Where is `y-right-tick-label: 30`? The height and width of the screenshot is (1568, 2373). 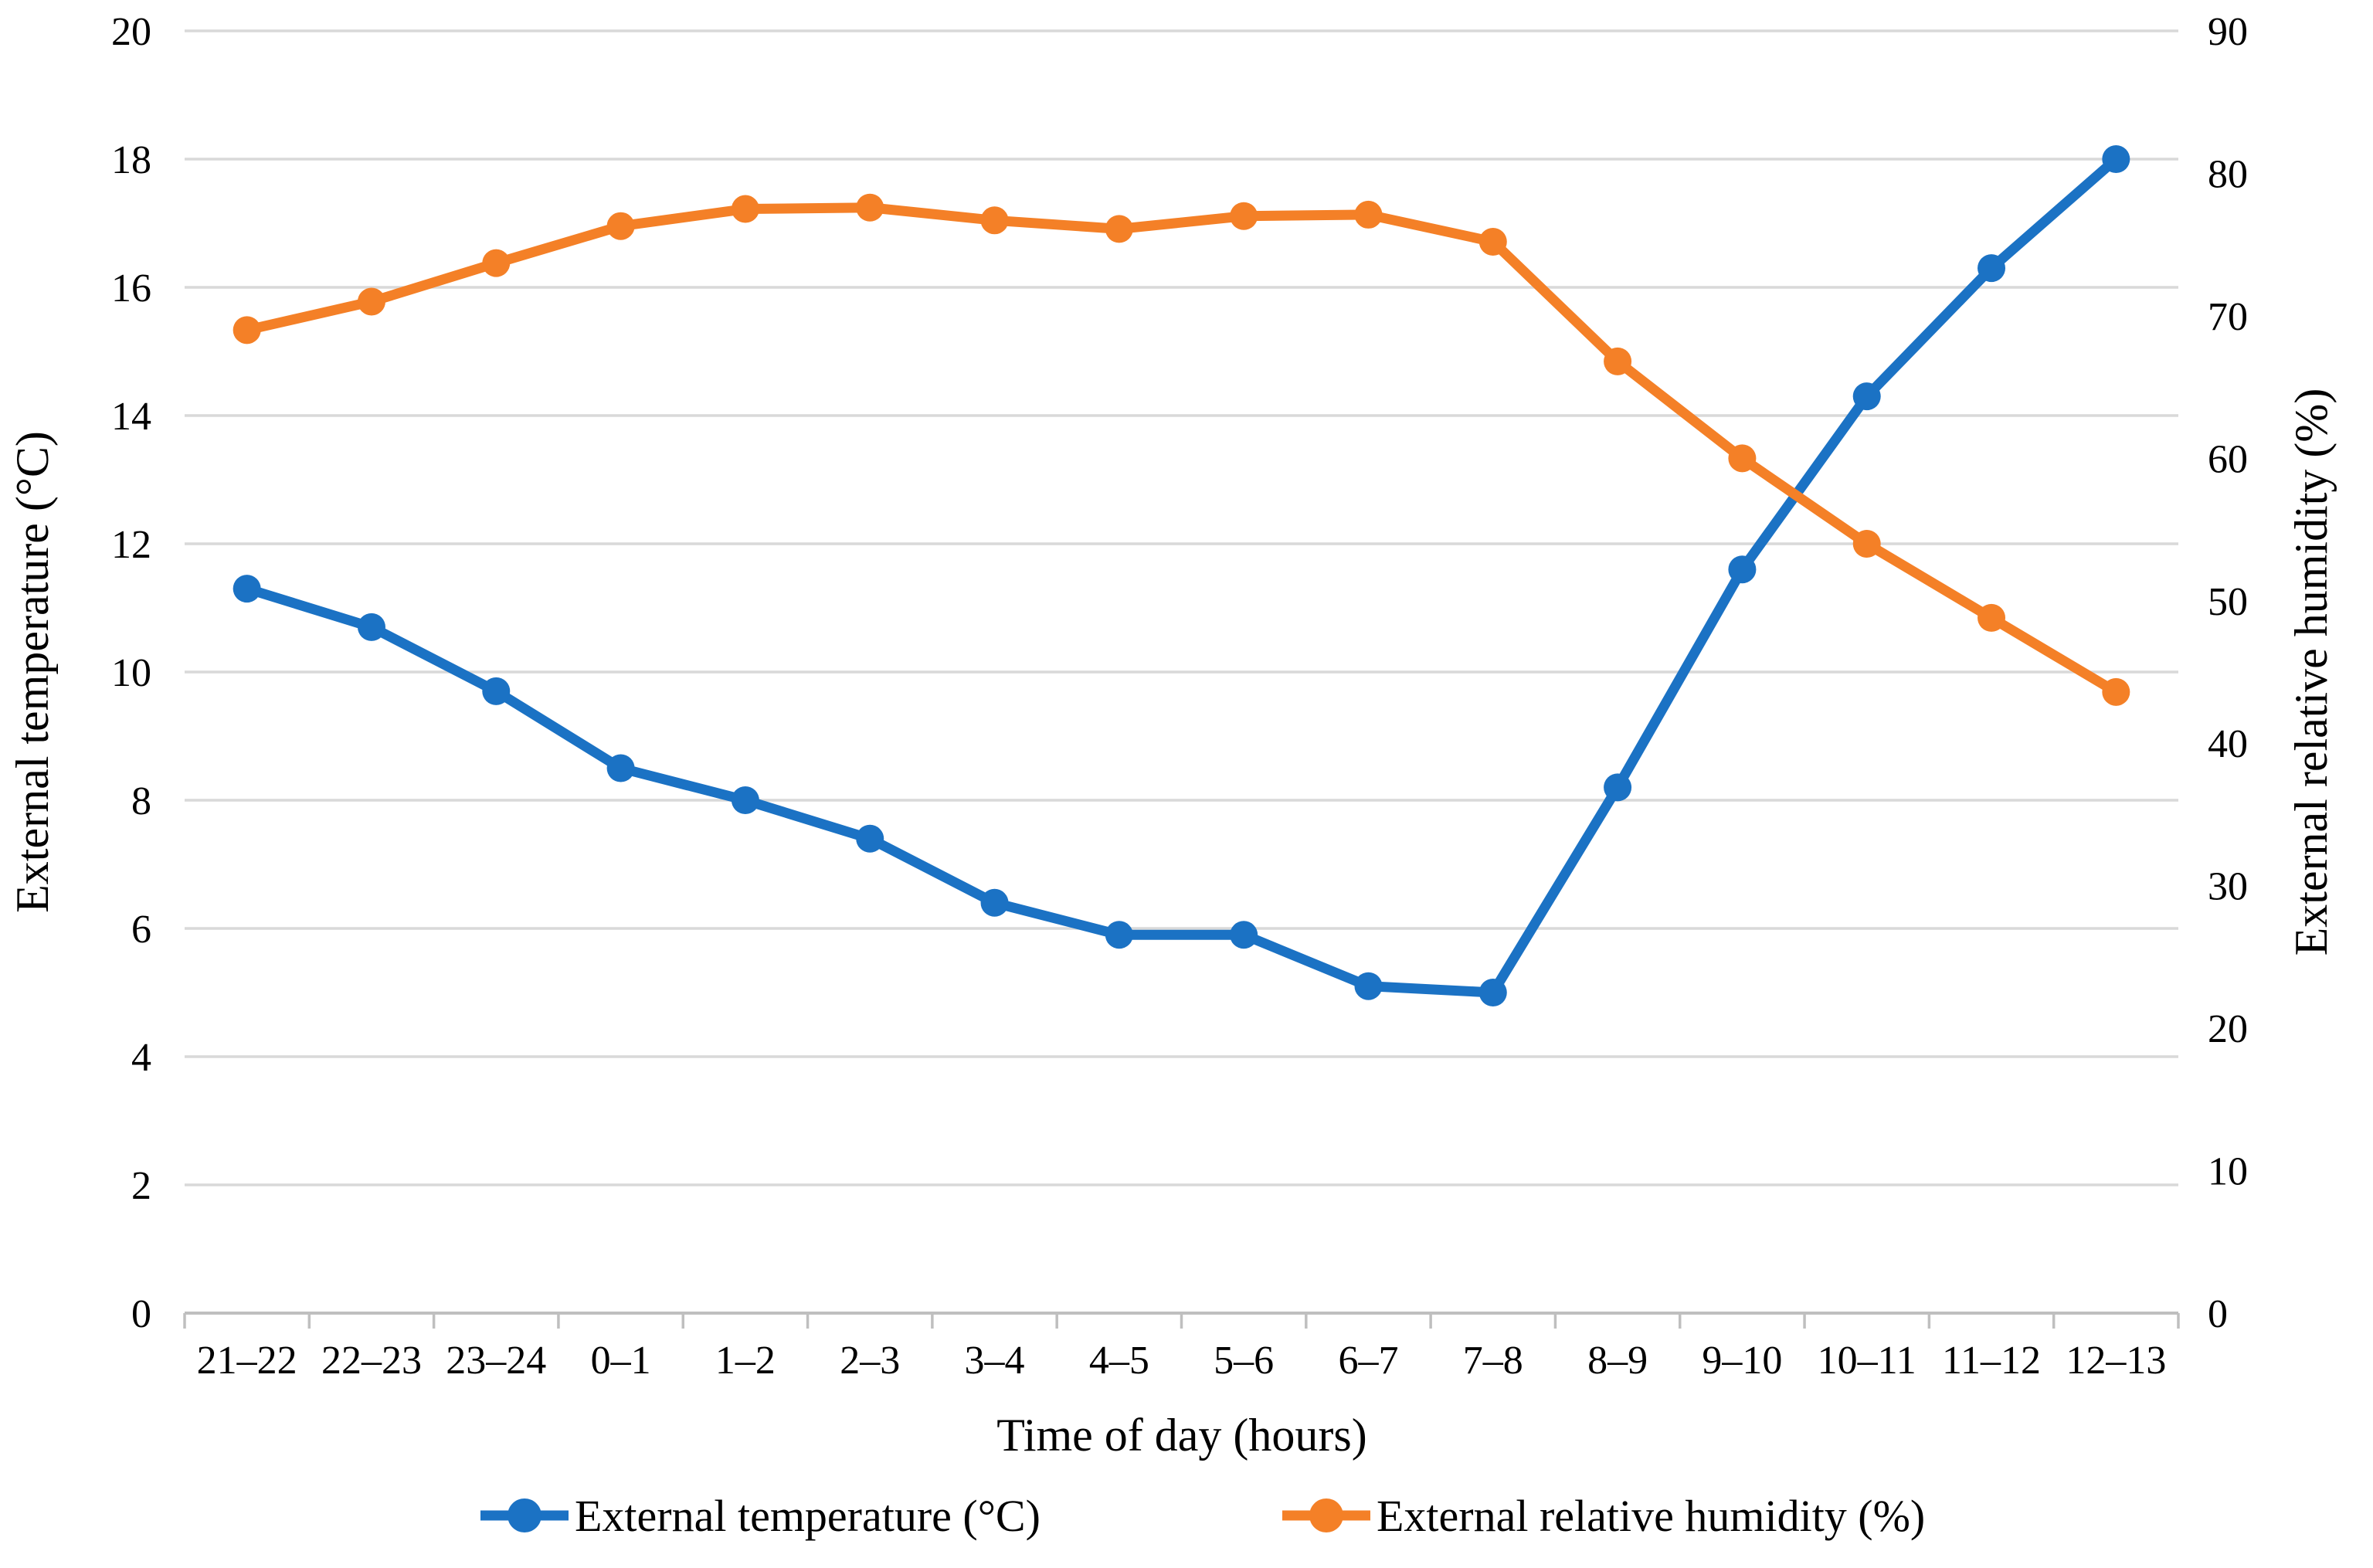
y-right-tick-label: 30 is located at coordinates (2228, 887).